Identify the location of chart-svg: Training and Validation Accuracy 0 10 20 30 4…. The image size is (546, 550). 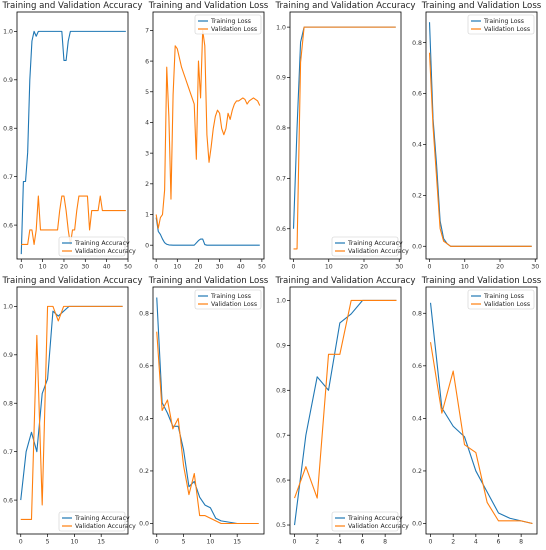
(72, 136).